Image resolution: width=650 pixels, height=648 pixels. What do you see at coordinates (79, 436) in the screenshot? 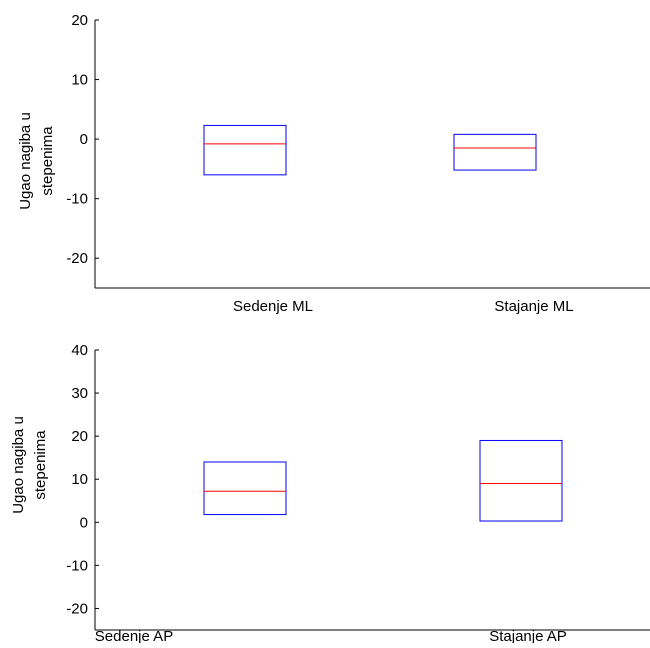
I see `panel2-y-tick-label: 20` at bounding box center [79, 436].